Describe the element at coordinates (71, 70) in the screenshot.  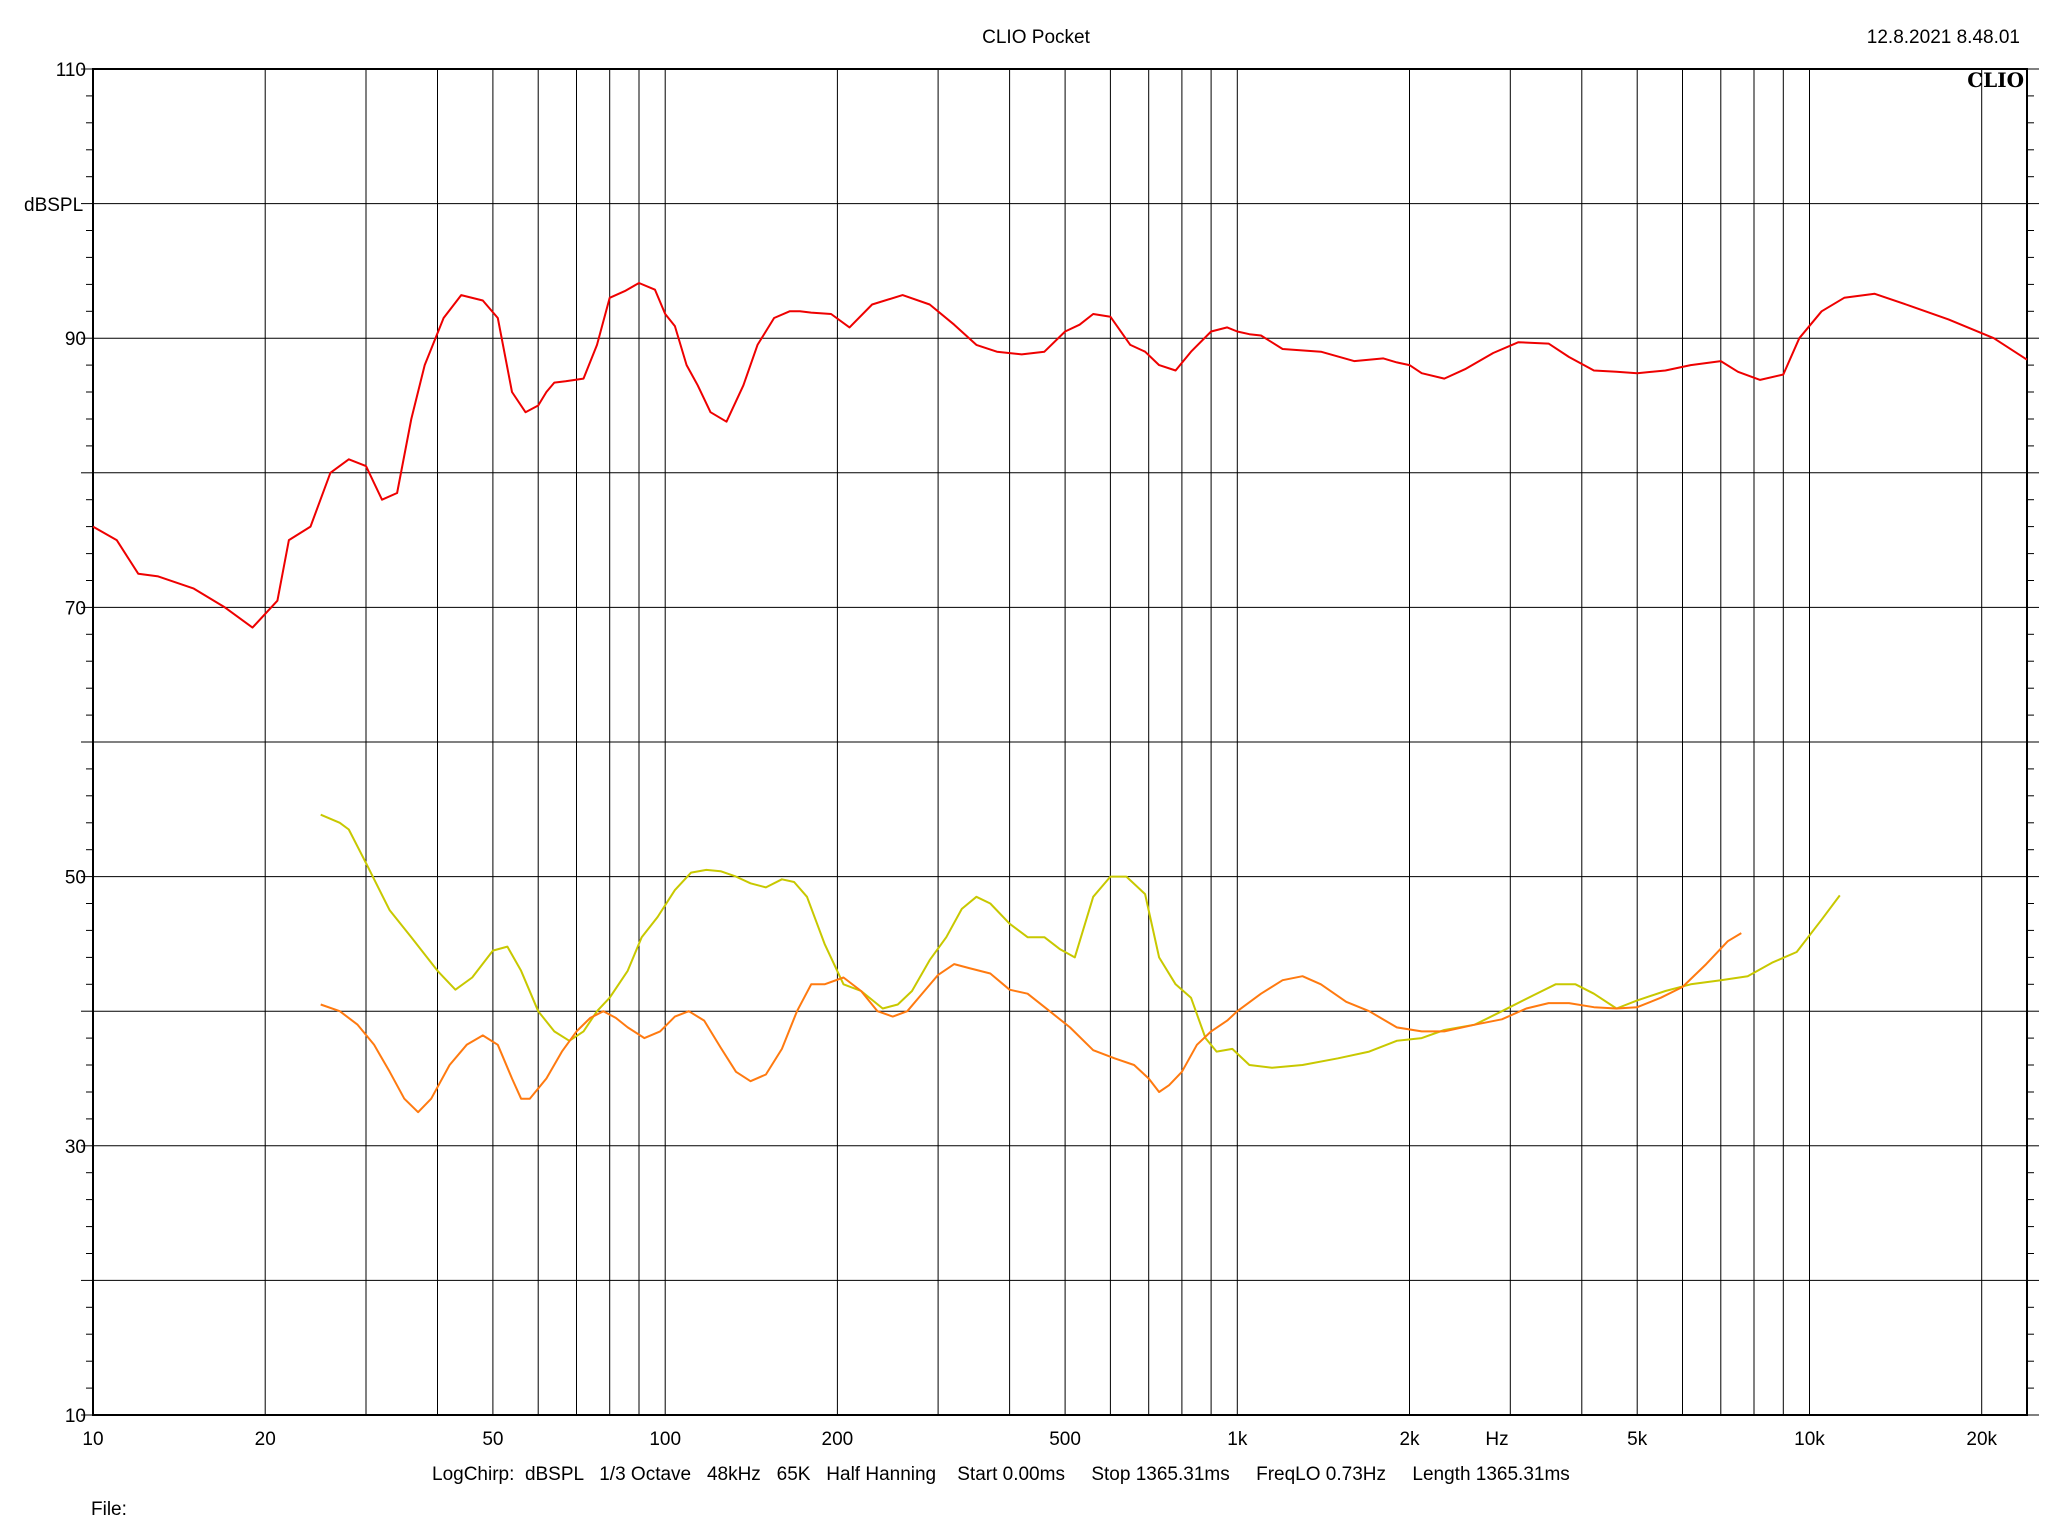
I see `y-tick-label: 110` at that location.